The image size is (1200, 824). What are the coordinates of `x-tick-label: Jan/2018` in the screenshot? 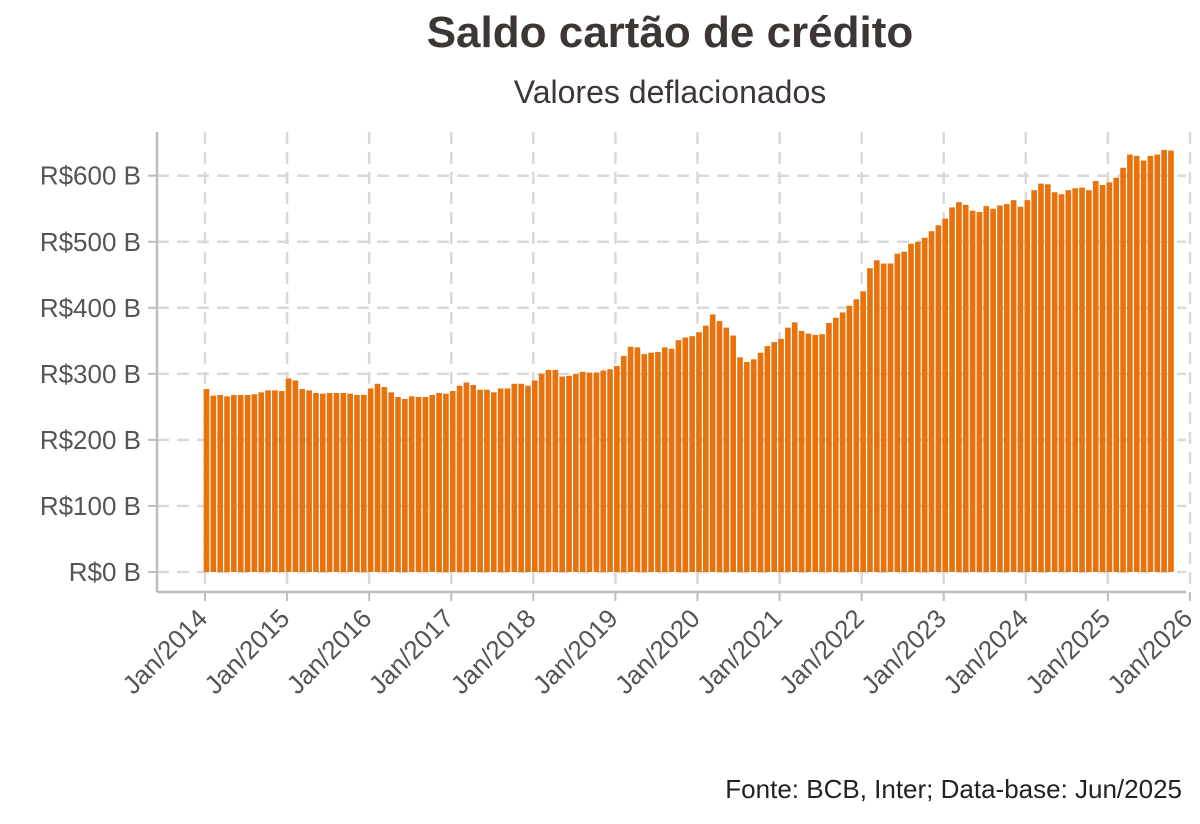 It's located at (493, 651).